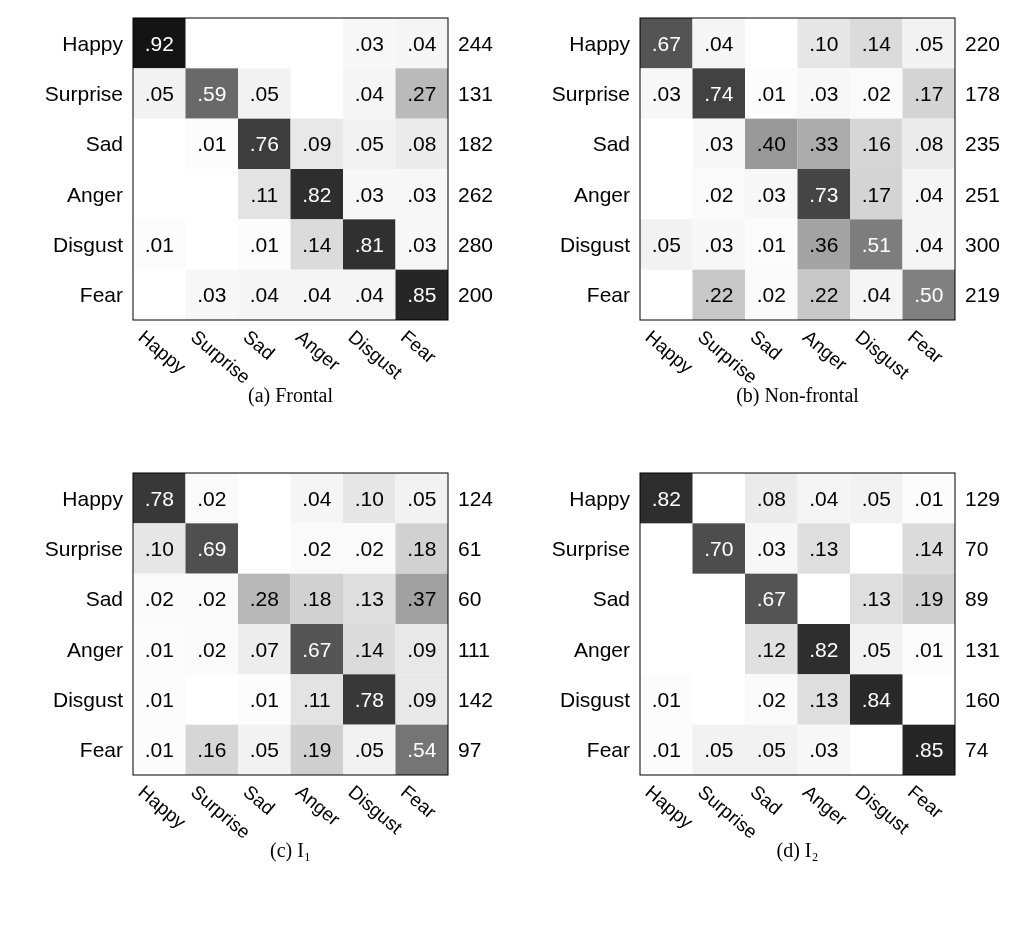  I want to click on data-label: .12, so click(771, 649).